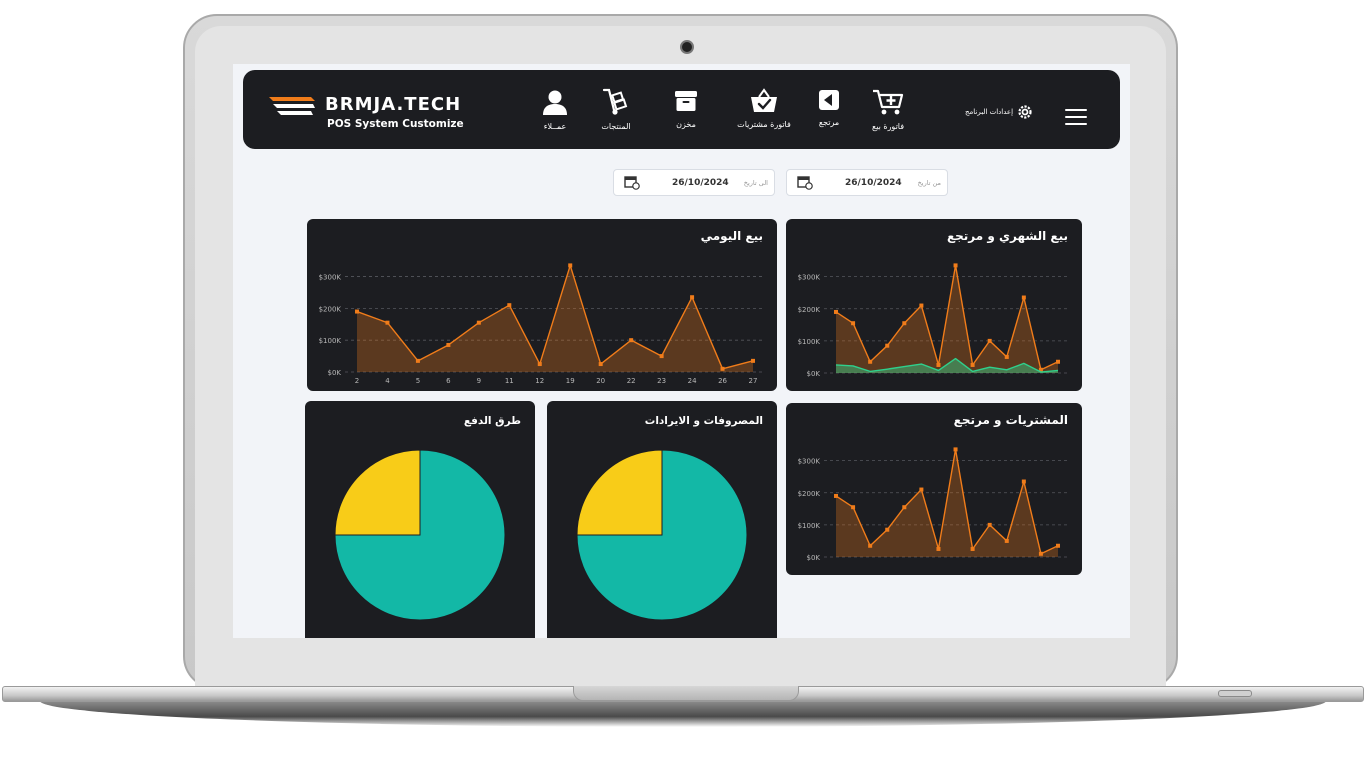 The height and width of the screenshot is (768, 1366). I want to click on back-arrow-icon, so click(829, 100).